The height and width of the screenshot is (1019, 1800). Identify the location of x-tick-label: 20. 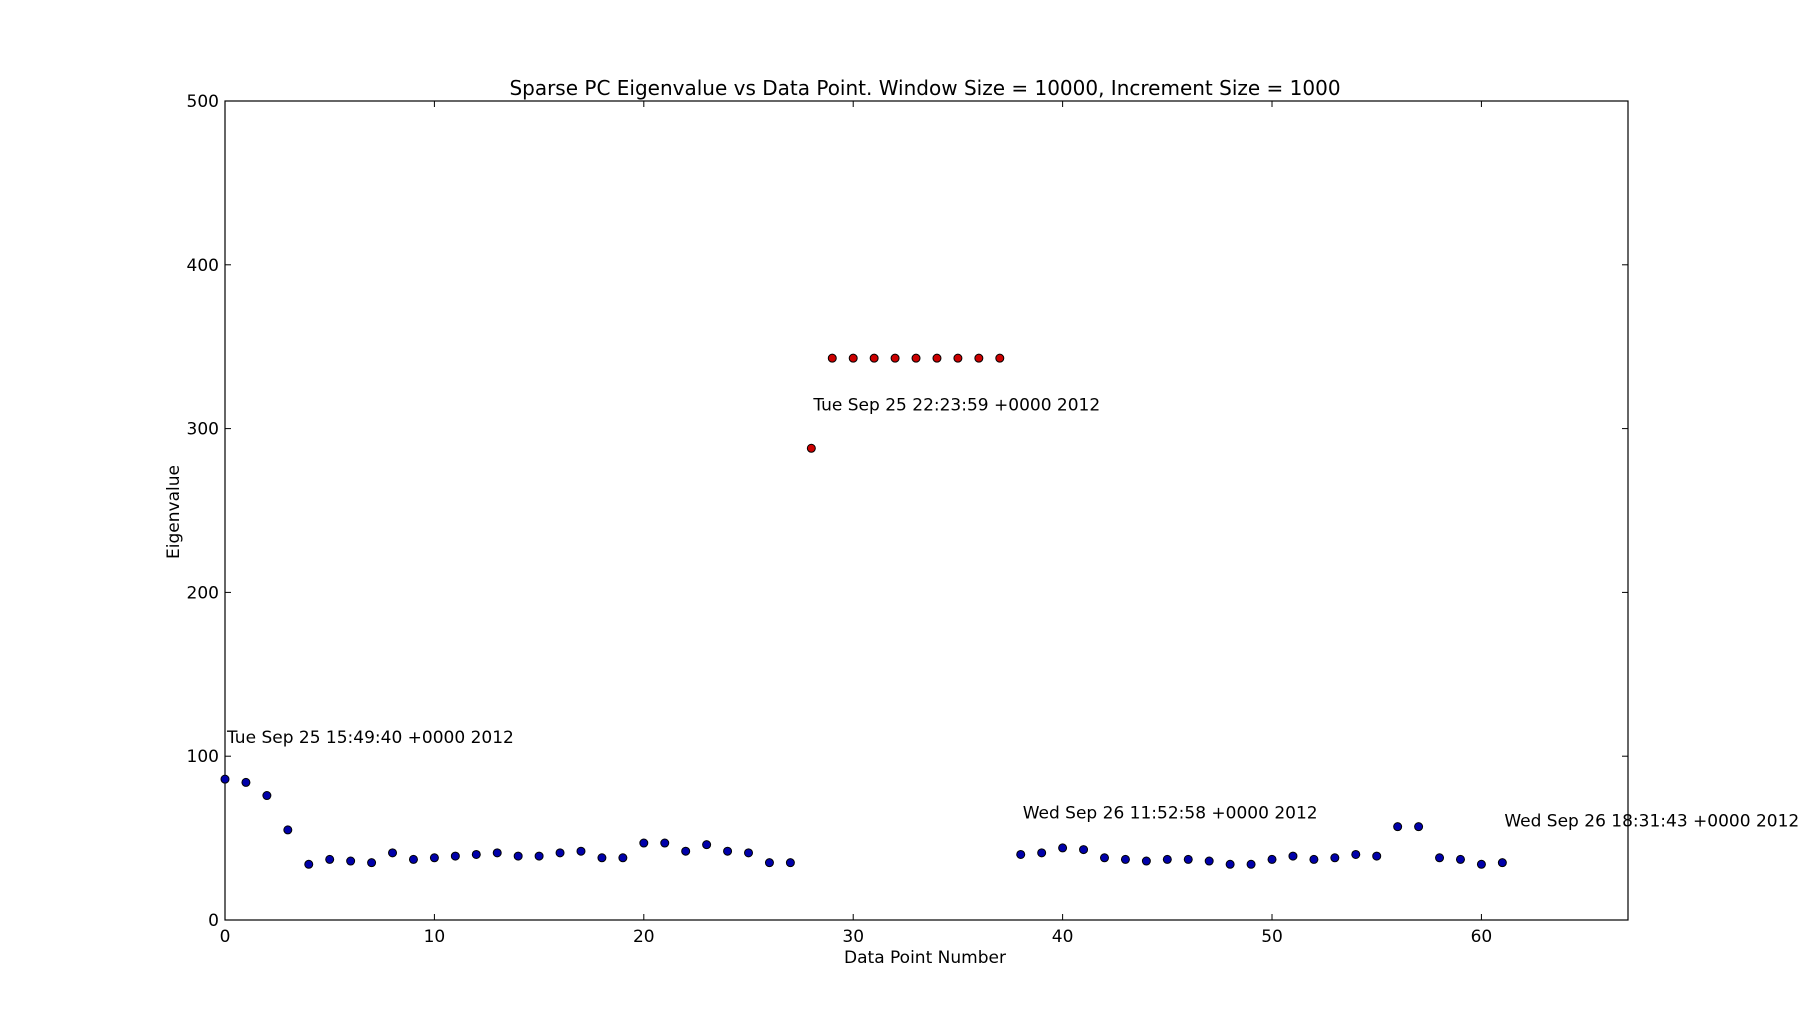
(644, 937).